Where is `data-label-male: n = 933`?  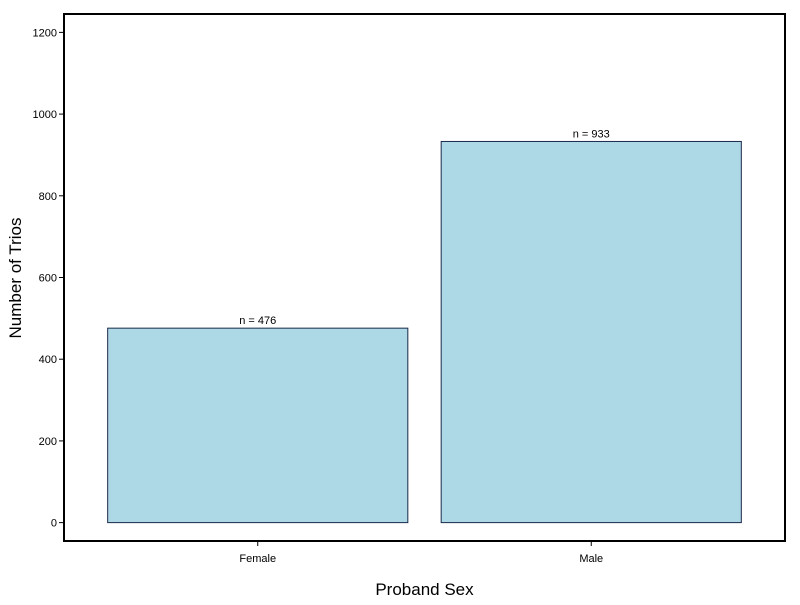 data-label-male: n = 933 is located at coordinates (591, 134).